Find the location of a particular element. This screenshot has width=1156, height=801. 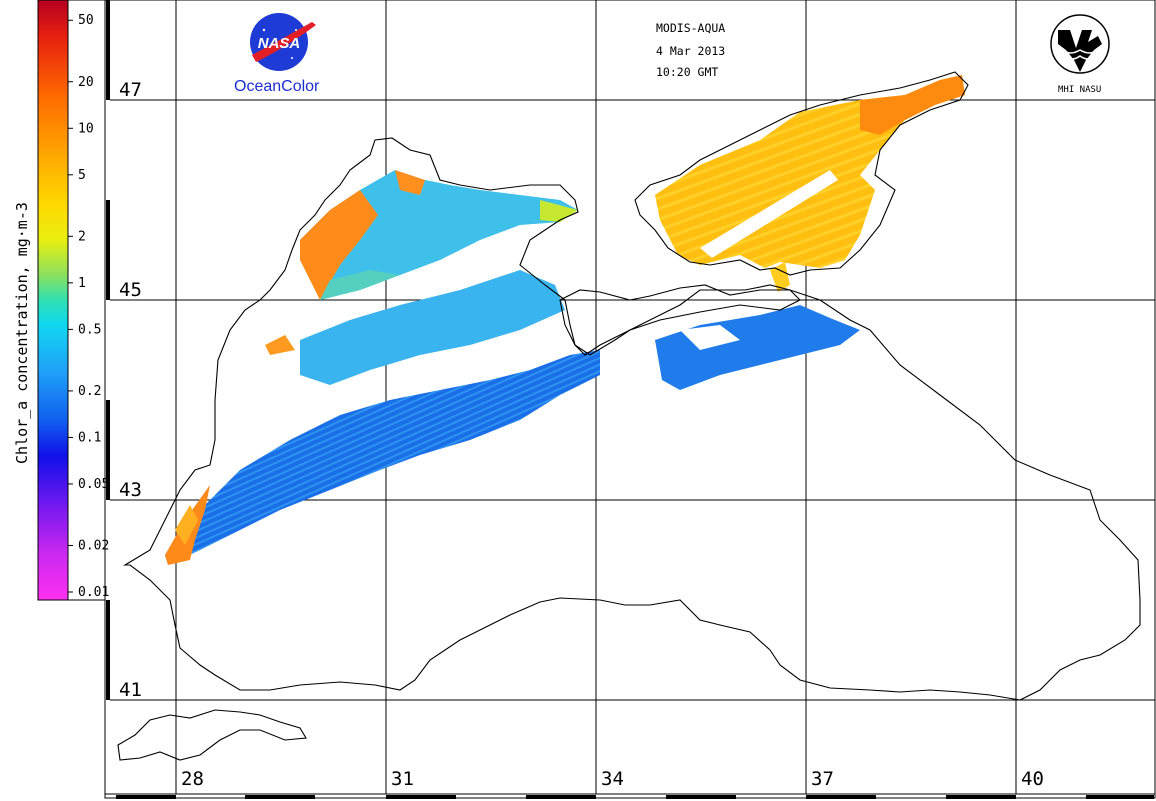

header-info: MODIS-AQUA 4 Mar 2013 10:20 GMT is located at coordinates (690, 50).